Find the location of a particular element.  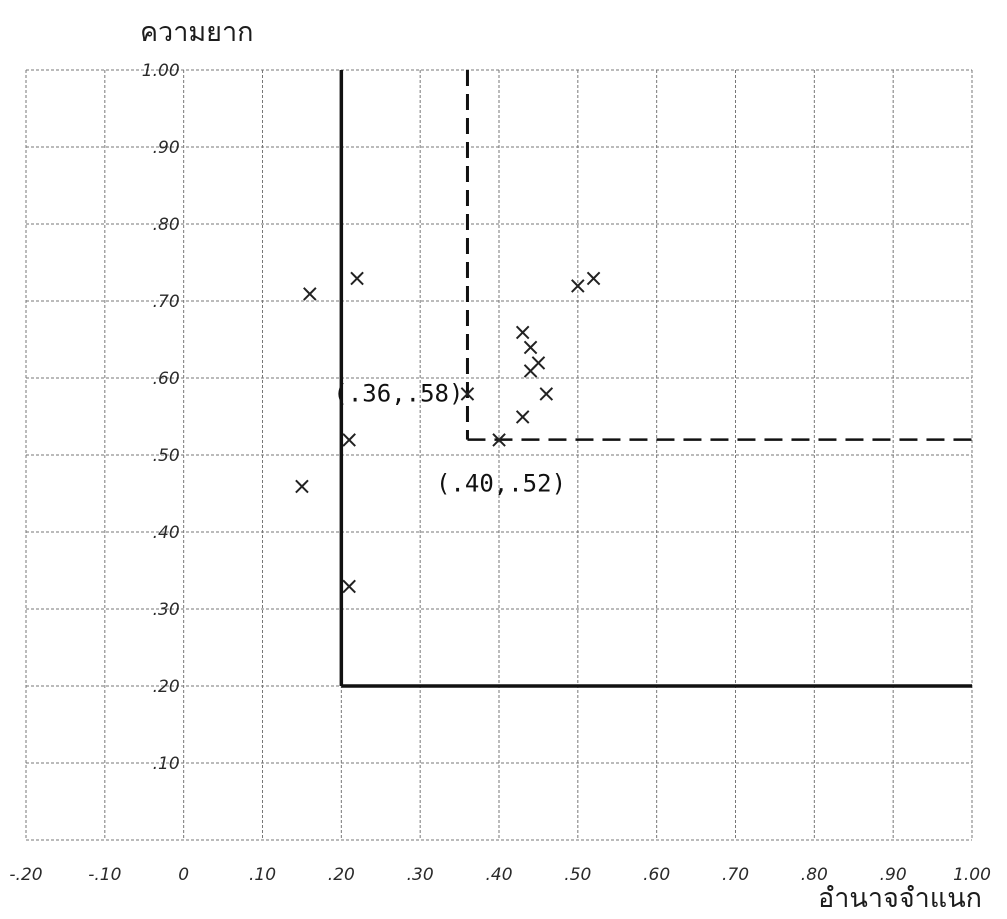

y-tick-label: .90 is located at coordinates (166, 148).